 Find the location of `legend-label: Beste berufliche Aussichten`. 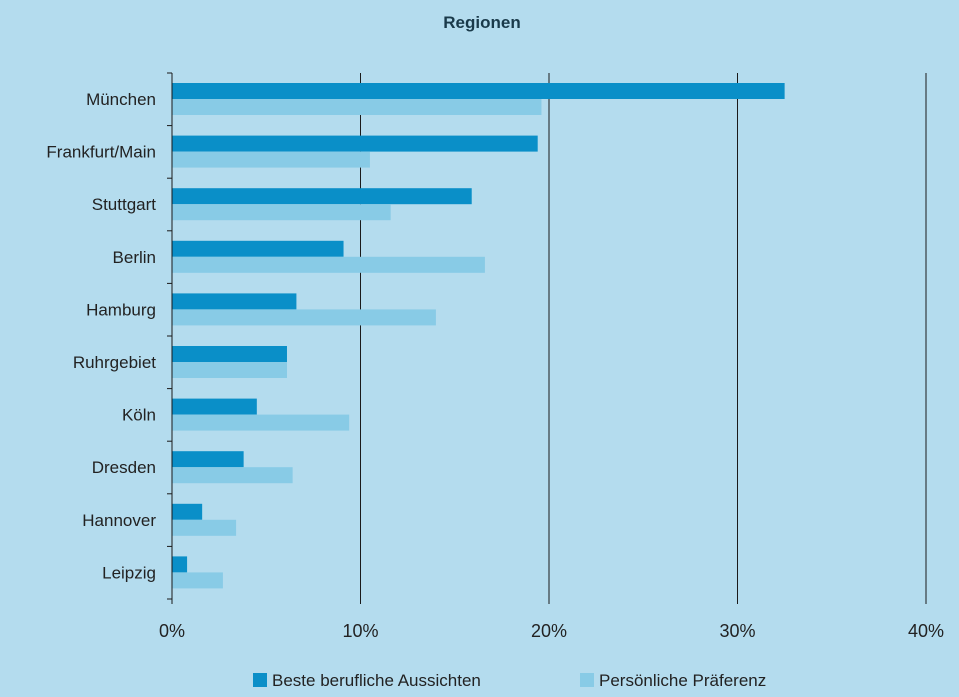

legend-label: Beste berufliche Aussichten is located at coordinates (376, 680).